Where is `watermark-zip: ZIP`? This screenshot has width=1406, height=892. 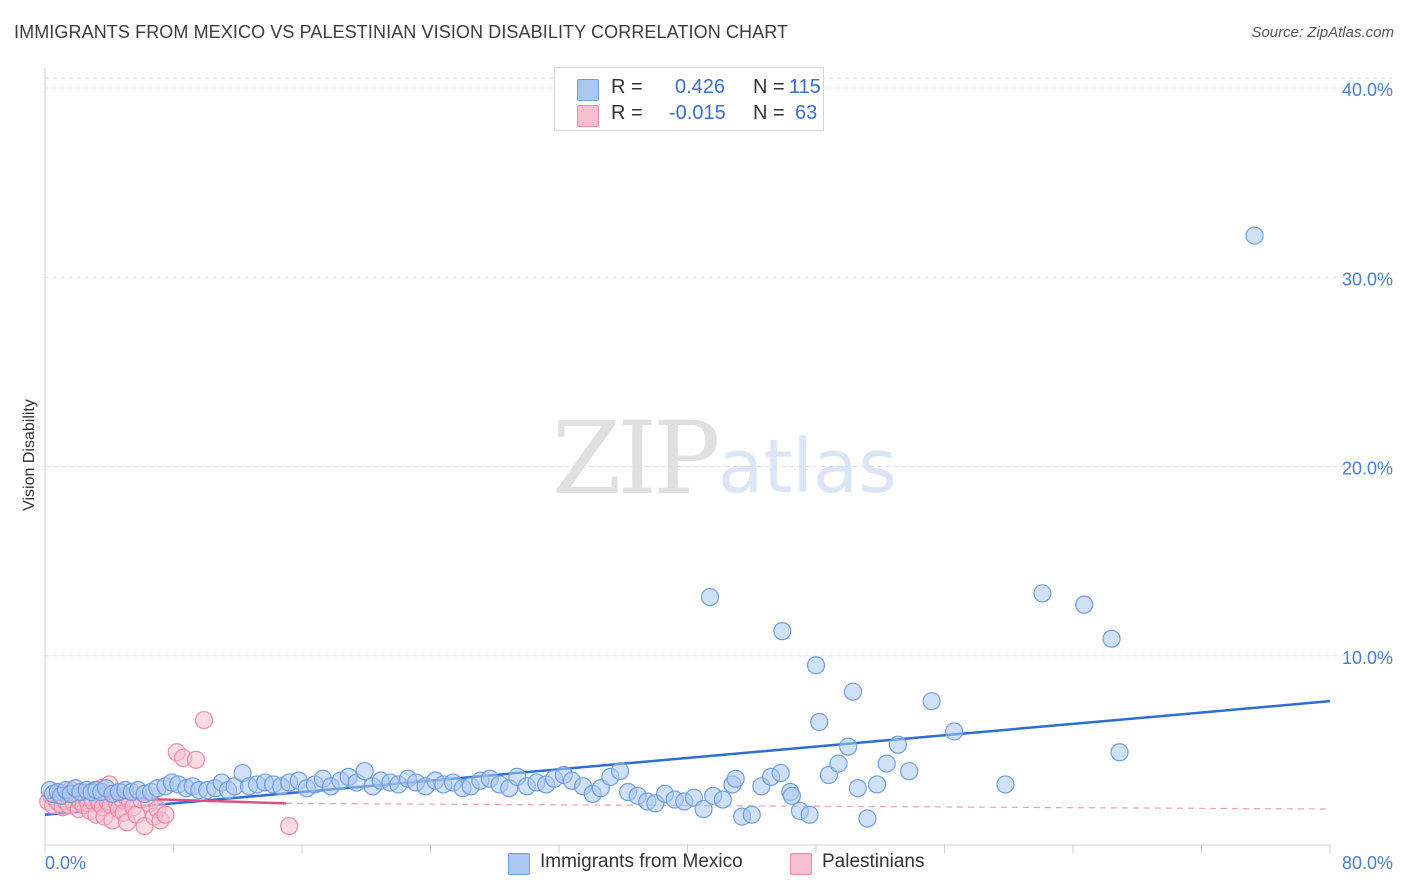 watermark-zip: ZIP is located at coordinates (636, 458).